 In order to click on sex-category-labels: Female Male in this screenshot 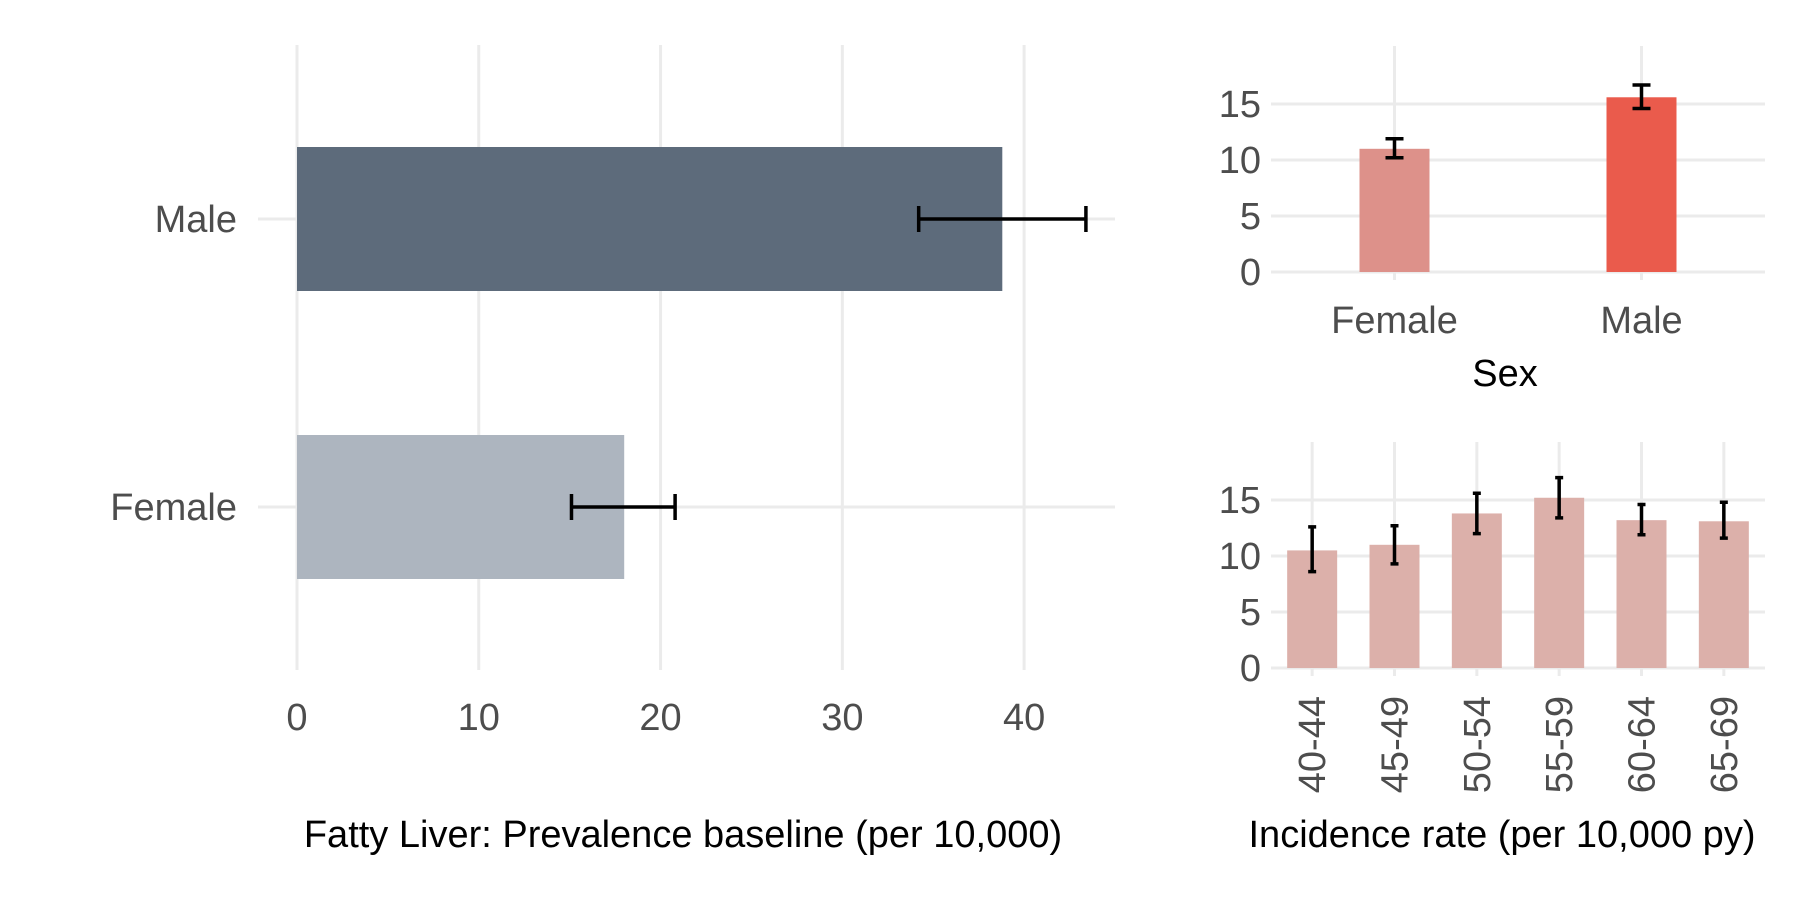, I will do `click(1507, 321)`.